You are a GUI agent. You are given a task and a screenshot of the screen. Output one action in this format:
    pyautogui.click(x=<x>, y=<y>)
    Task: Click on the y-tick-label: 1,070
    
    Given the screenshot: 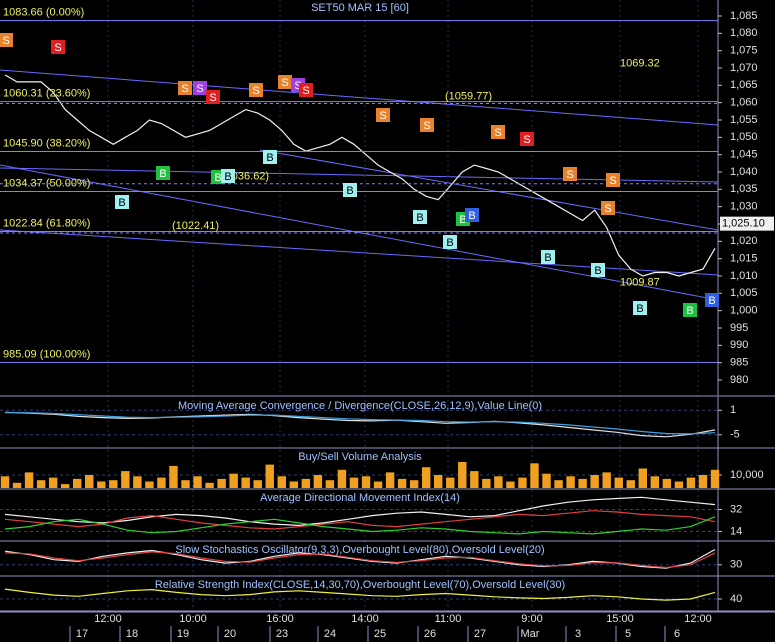 What is the action you would take?
    pyautogui.click(x=744, y=68)
    